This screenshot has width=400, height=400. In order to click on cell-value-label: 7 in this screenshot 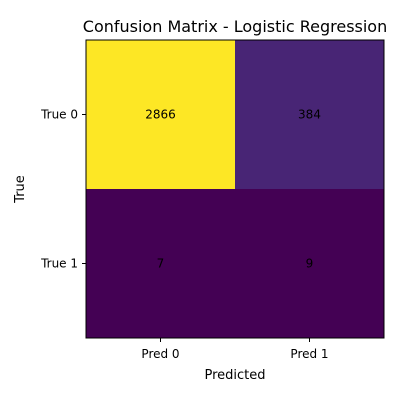, I will do `click(161, 264)`.